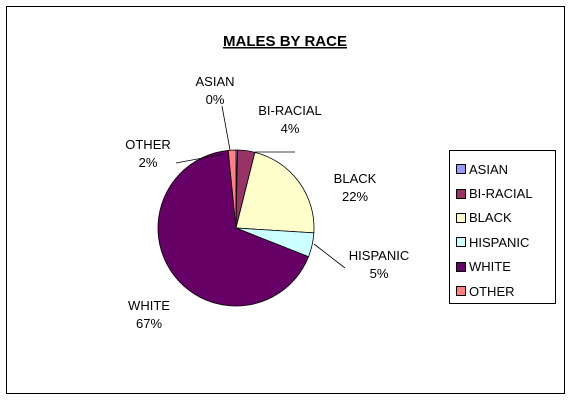 This screenshot has width=571, height=402. What do you see at coordinates (226, 128) in the screenshot?
I see `leader-line-asian` at bounding box center [226, 128].